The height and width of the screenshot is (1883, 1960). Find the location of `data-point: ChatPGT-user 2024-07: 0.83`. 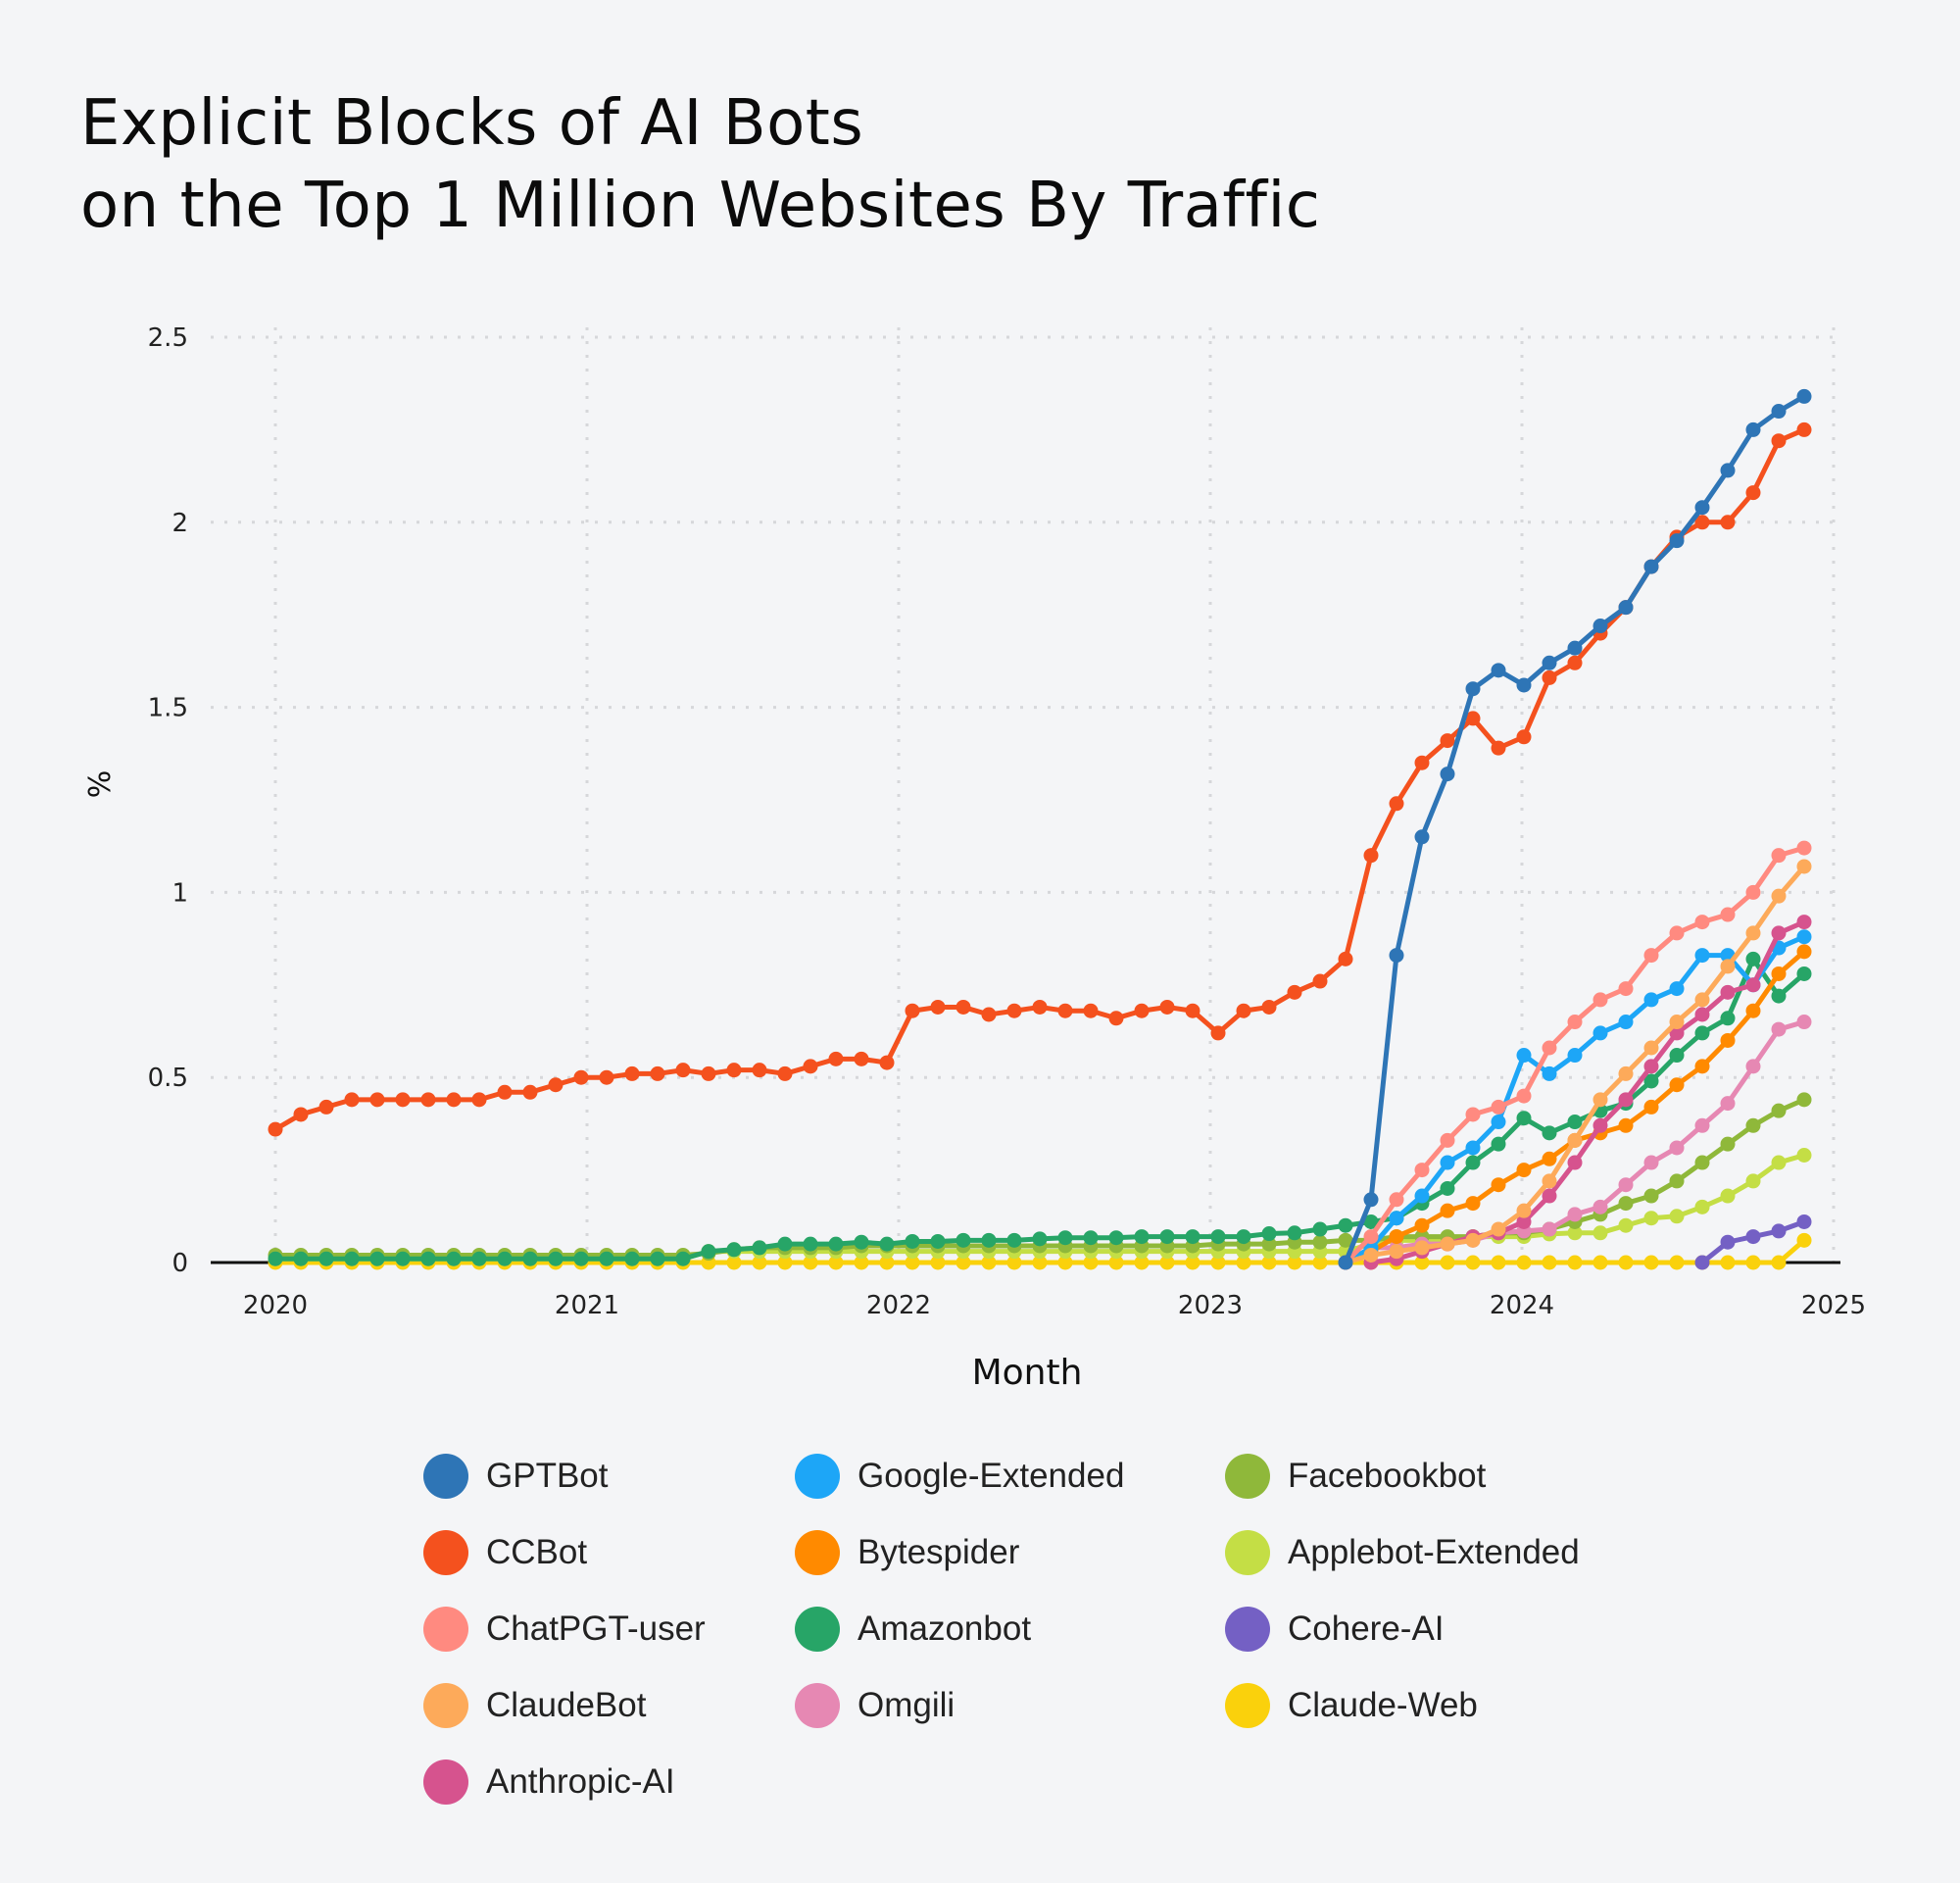

data-point: ChatPGT-user 2024-07: 0.83 is located at coordinates (1651, 956).